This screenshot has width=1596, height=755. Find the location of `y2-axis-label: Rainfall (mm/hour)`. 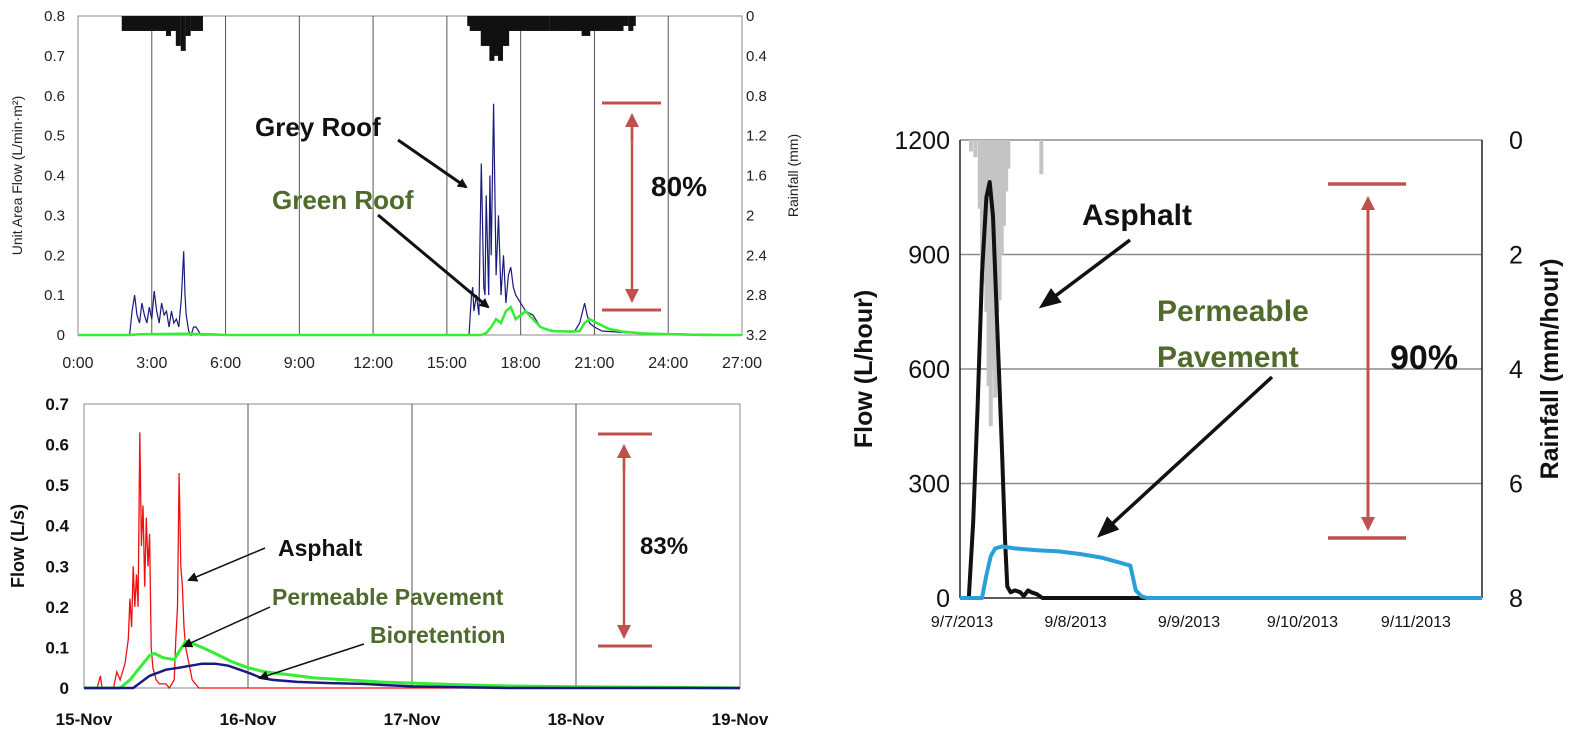

y2-axis-label: Rainfall (mm/hour) is located at coordinates (1550, 369).